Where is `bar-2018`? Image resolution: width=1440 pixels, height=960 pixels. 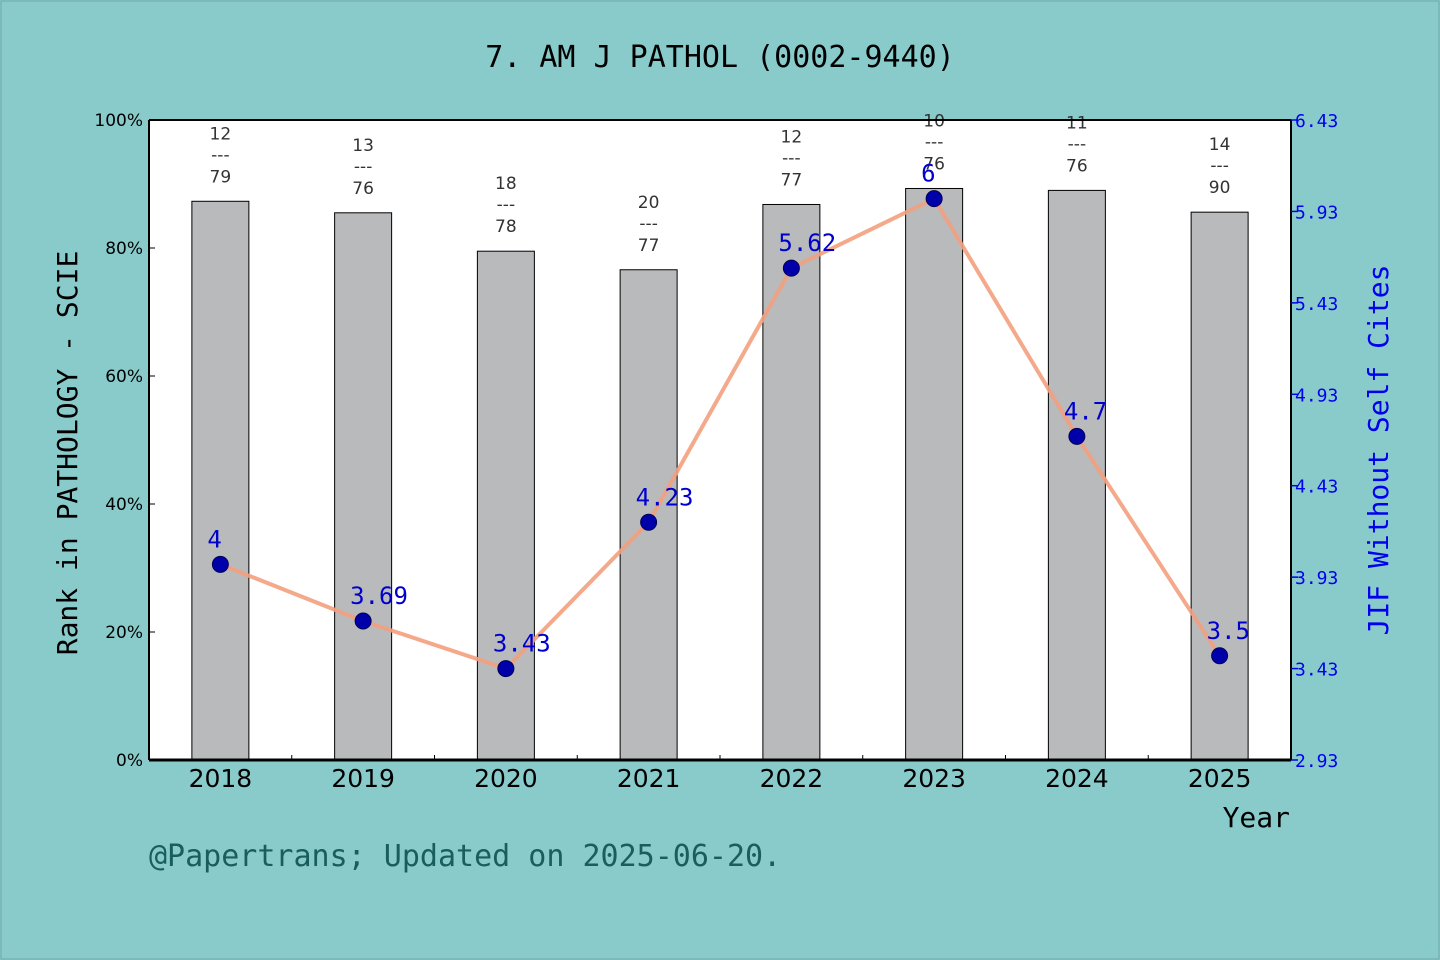
bar-2018 is located at coordinates (220, 480).